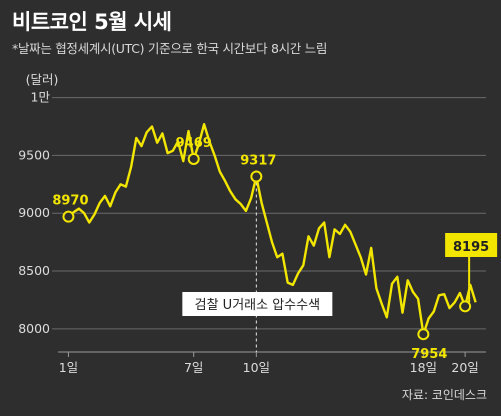  I want to click on annotation-box, so click(471, 245).